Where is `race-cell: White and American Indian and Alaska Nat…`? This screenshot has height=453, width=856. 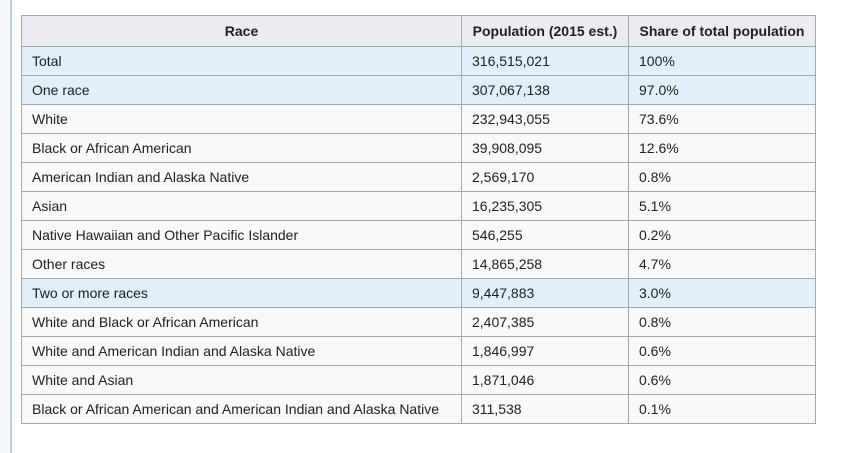
race-cell: White and American Indian and Alaska Nat… is located at coordinates (241, 351).